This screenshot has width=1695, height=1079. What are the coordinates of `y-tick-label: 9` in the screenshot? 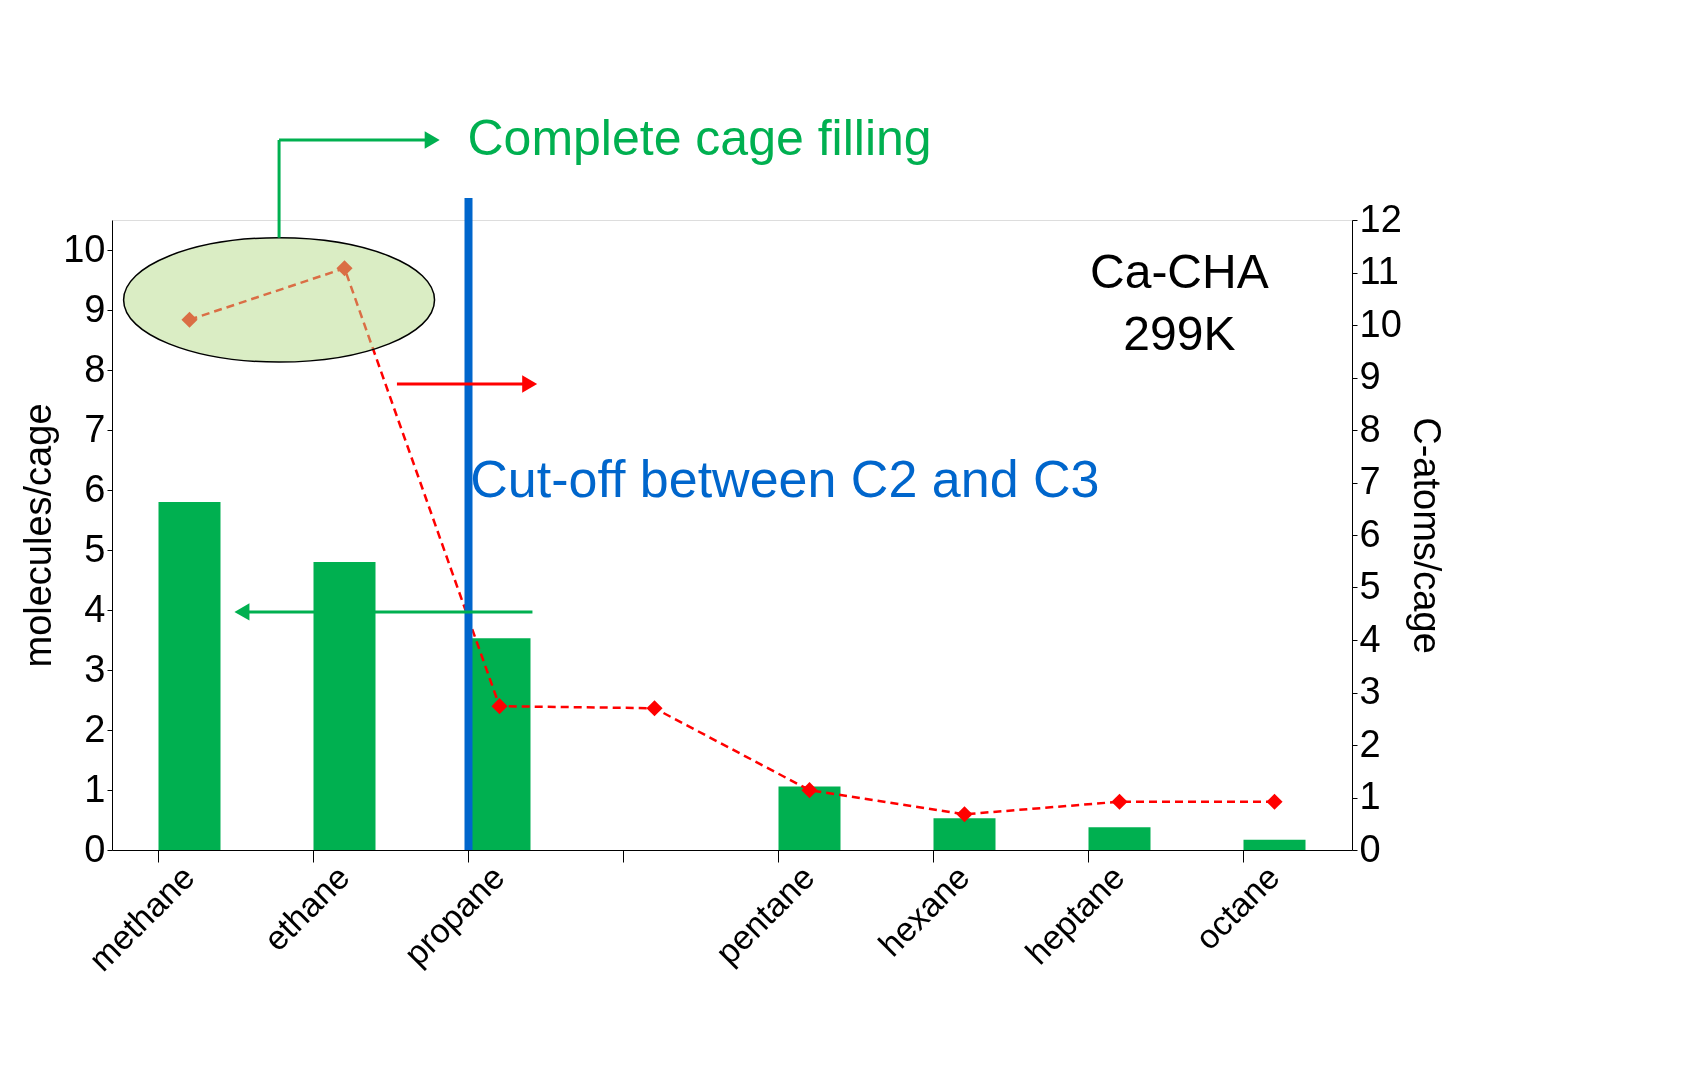 It's located at (95, 308).